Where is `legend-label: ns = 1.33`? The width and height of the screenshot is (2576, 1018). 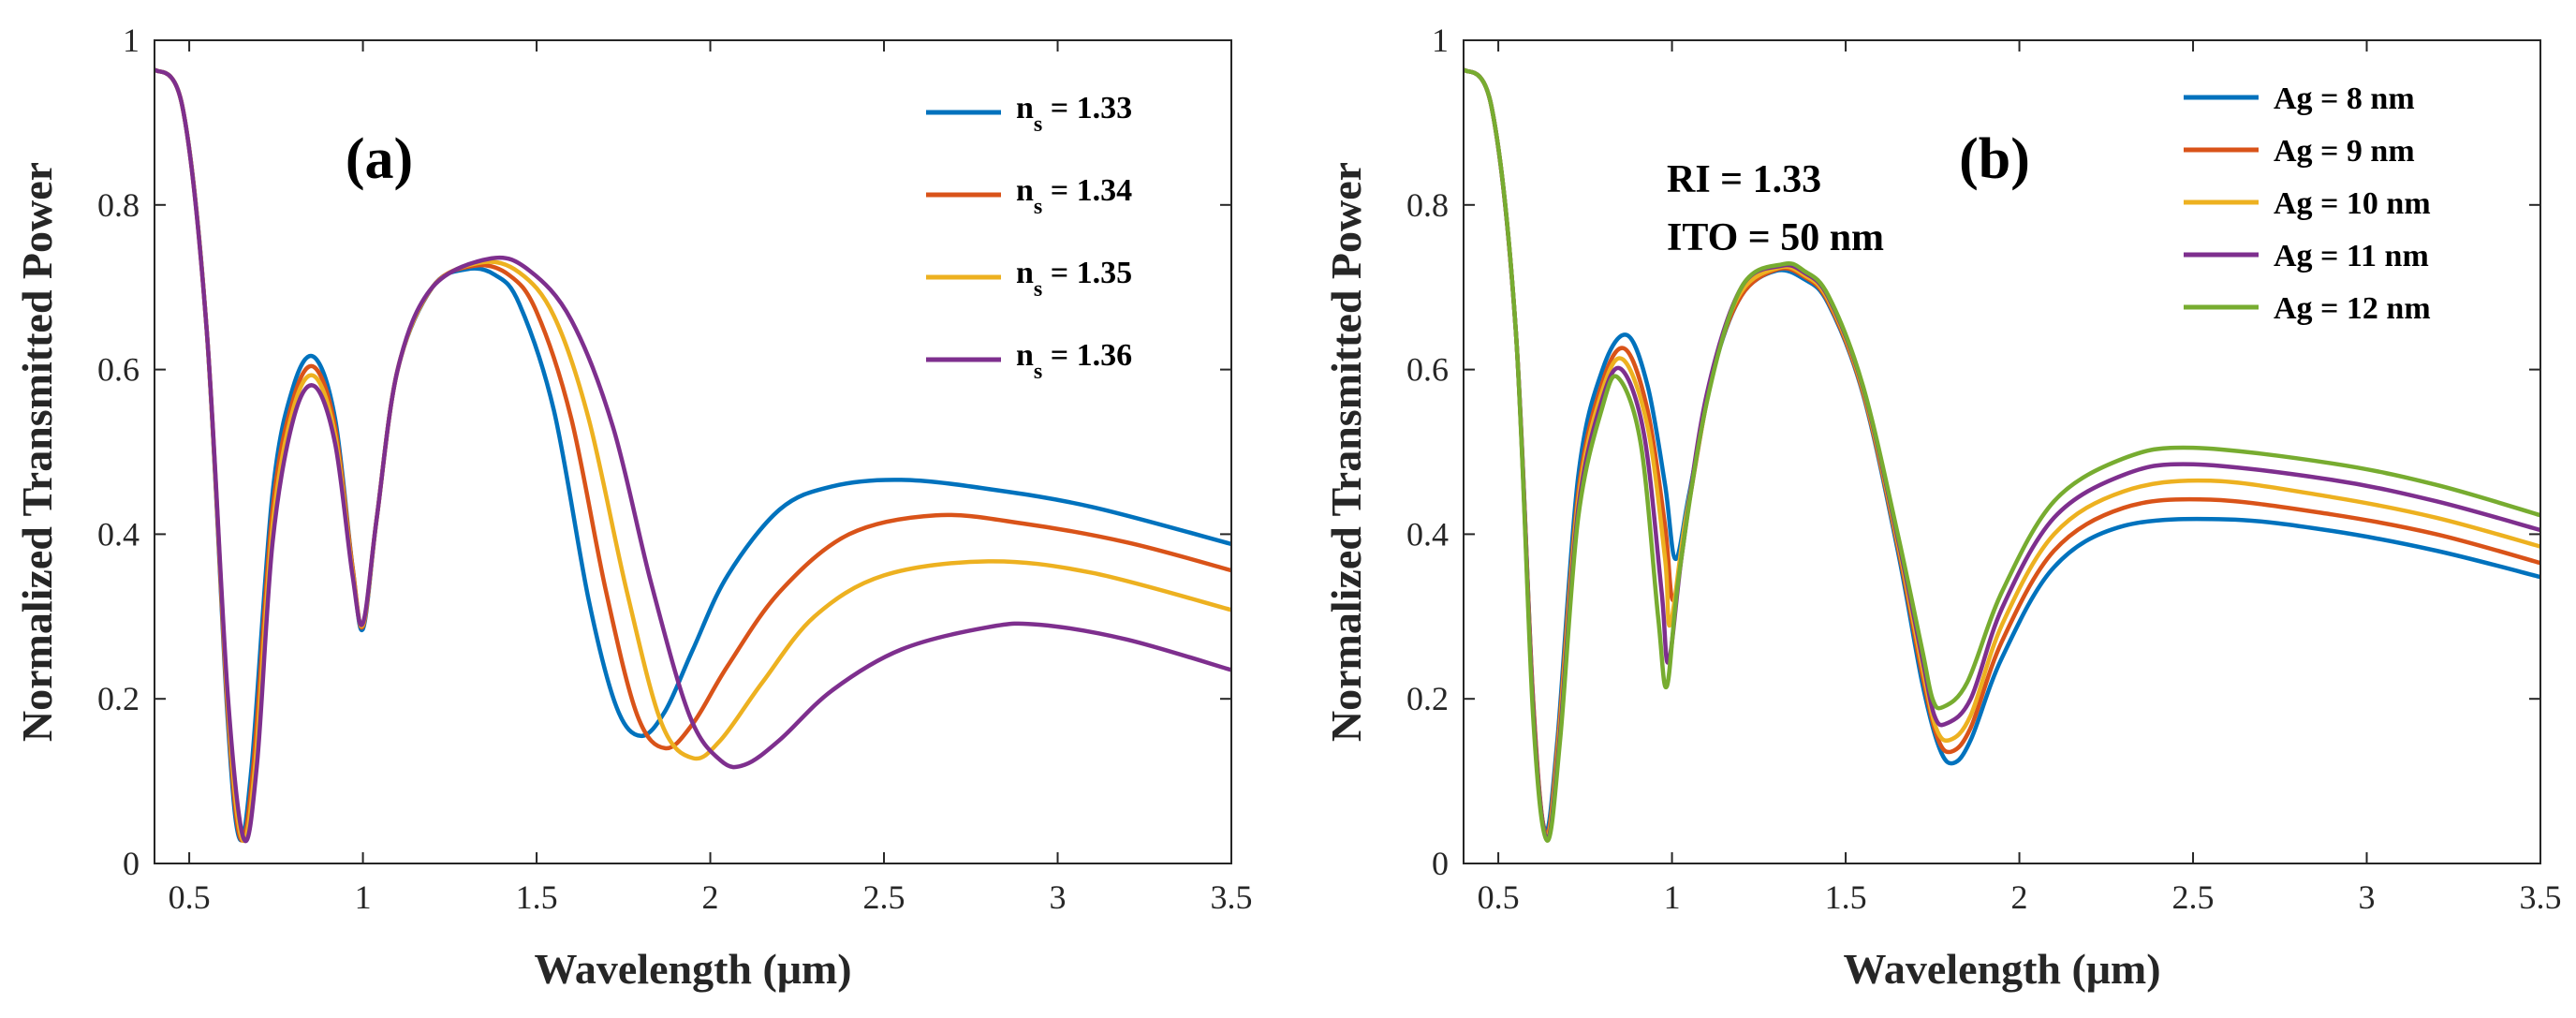 legend-label: ns = 1.33 is located at coordinates (1074, 114).